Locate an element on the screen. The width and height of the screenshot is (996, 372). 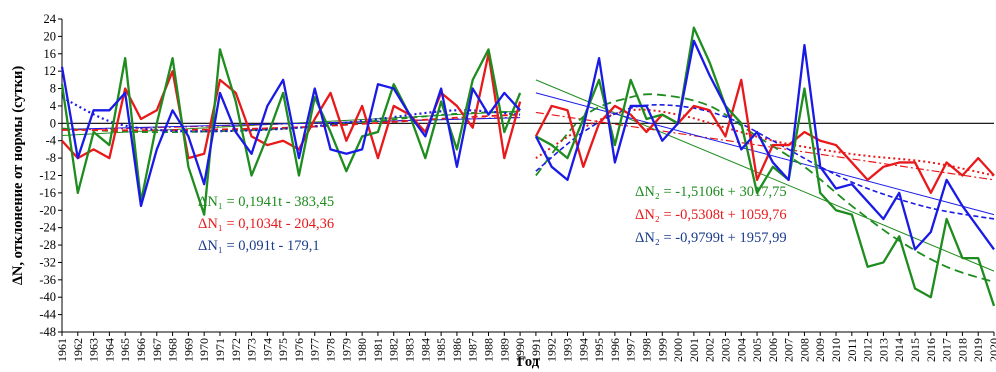
y-tick-label: 24 is located at coordinates (50, 19).